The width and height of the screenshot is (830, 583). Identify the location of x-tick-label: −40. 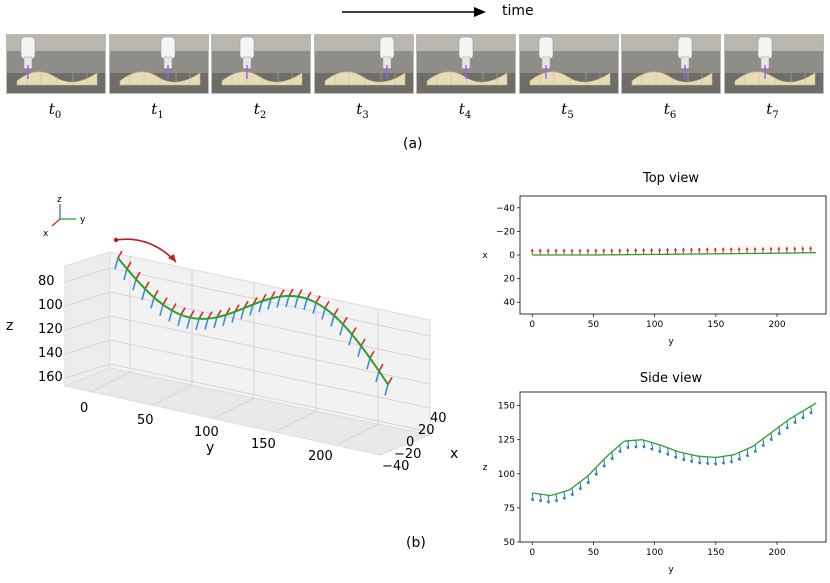
(395, 466).